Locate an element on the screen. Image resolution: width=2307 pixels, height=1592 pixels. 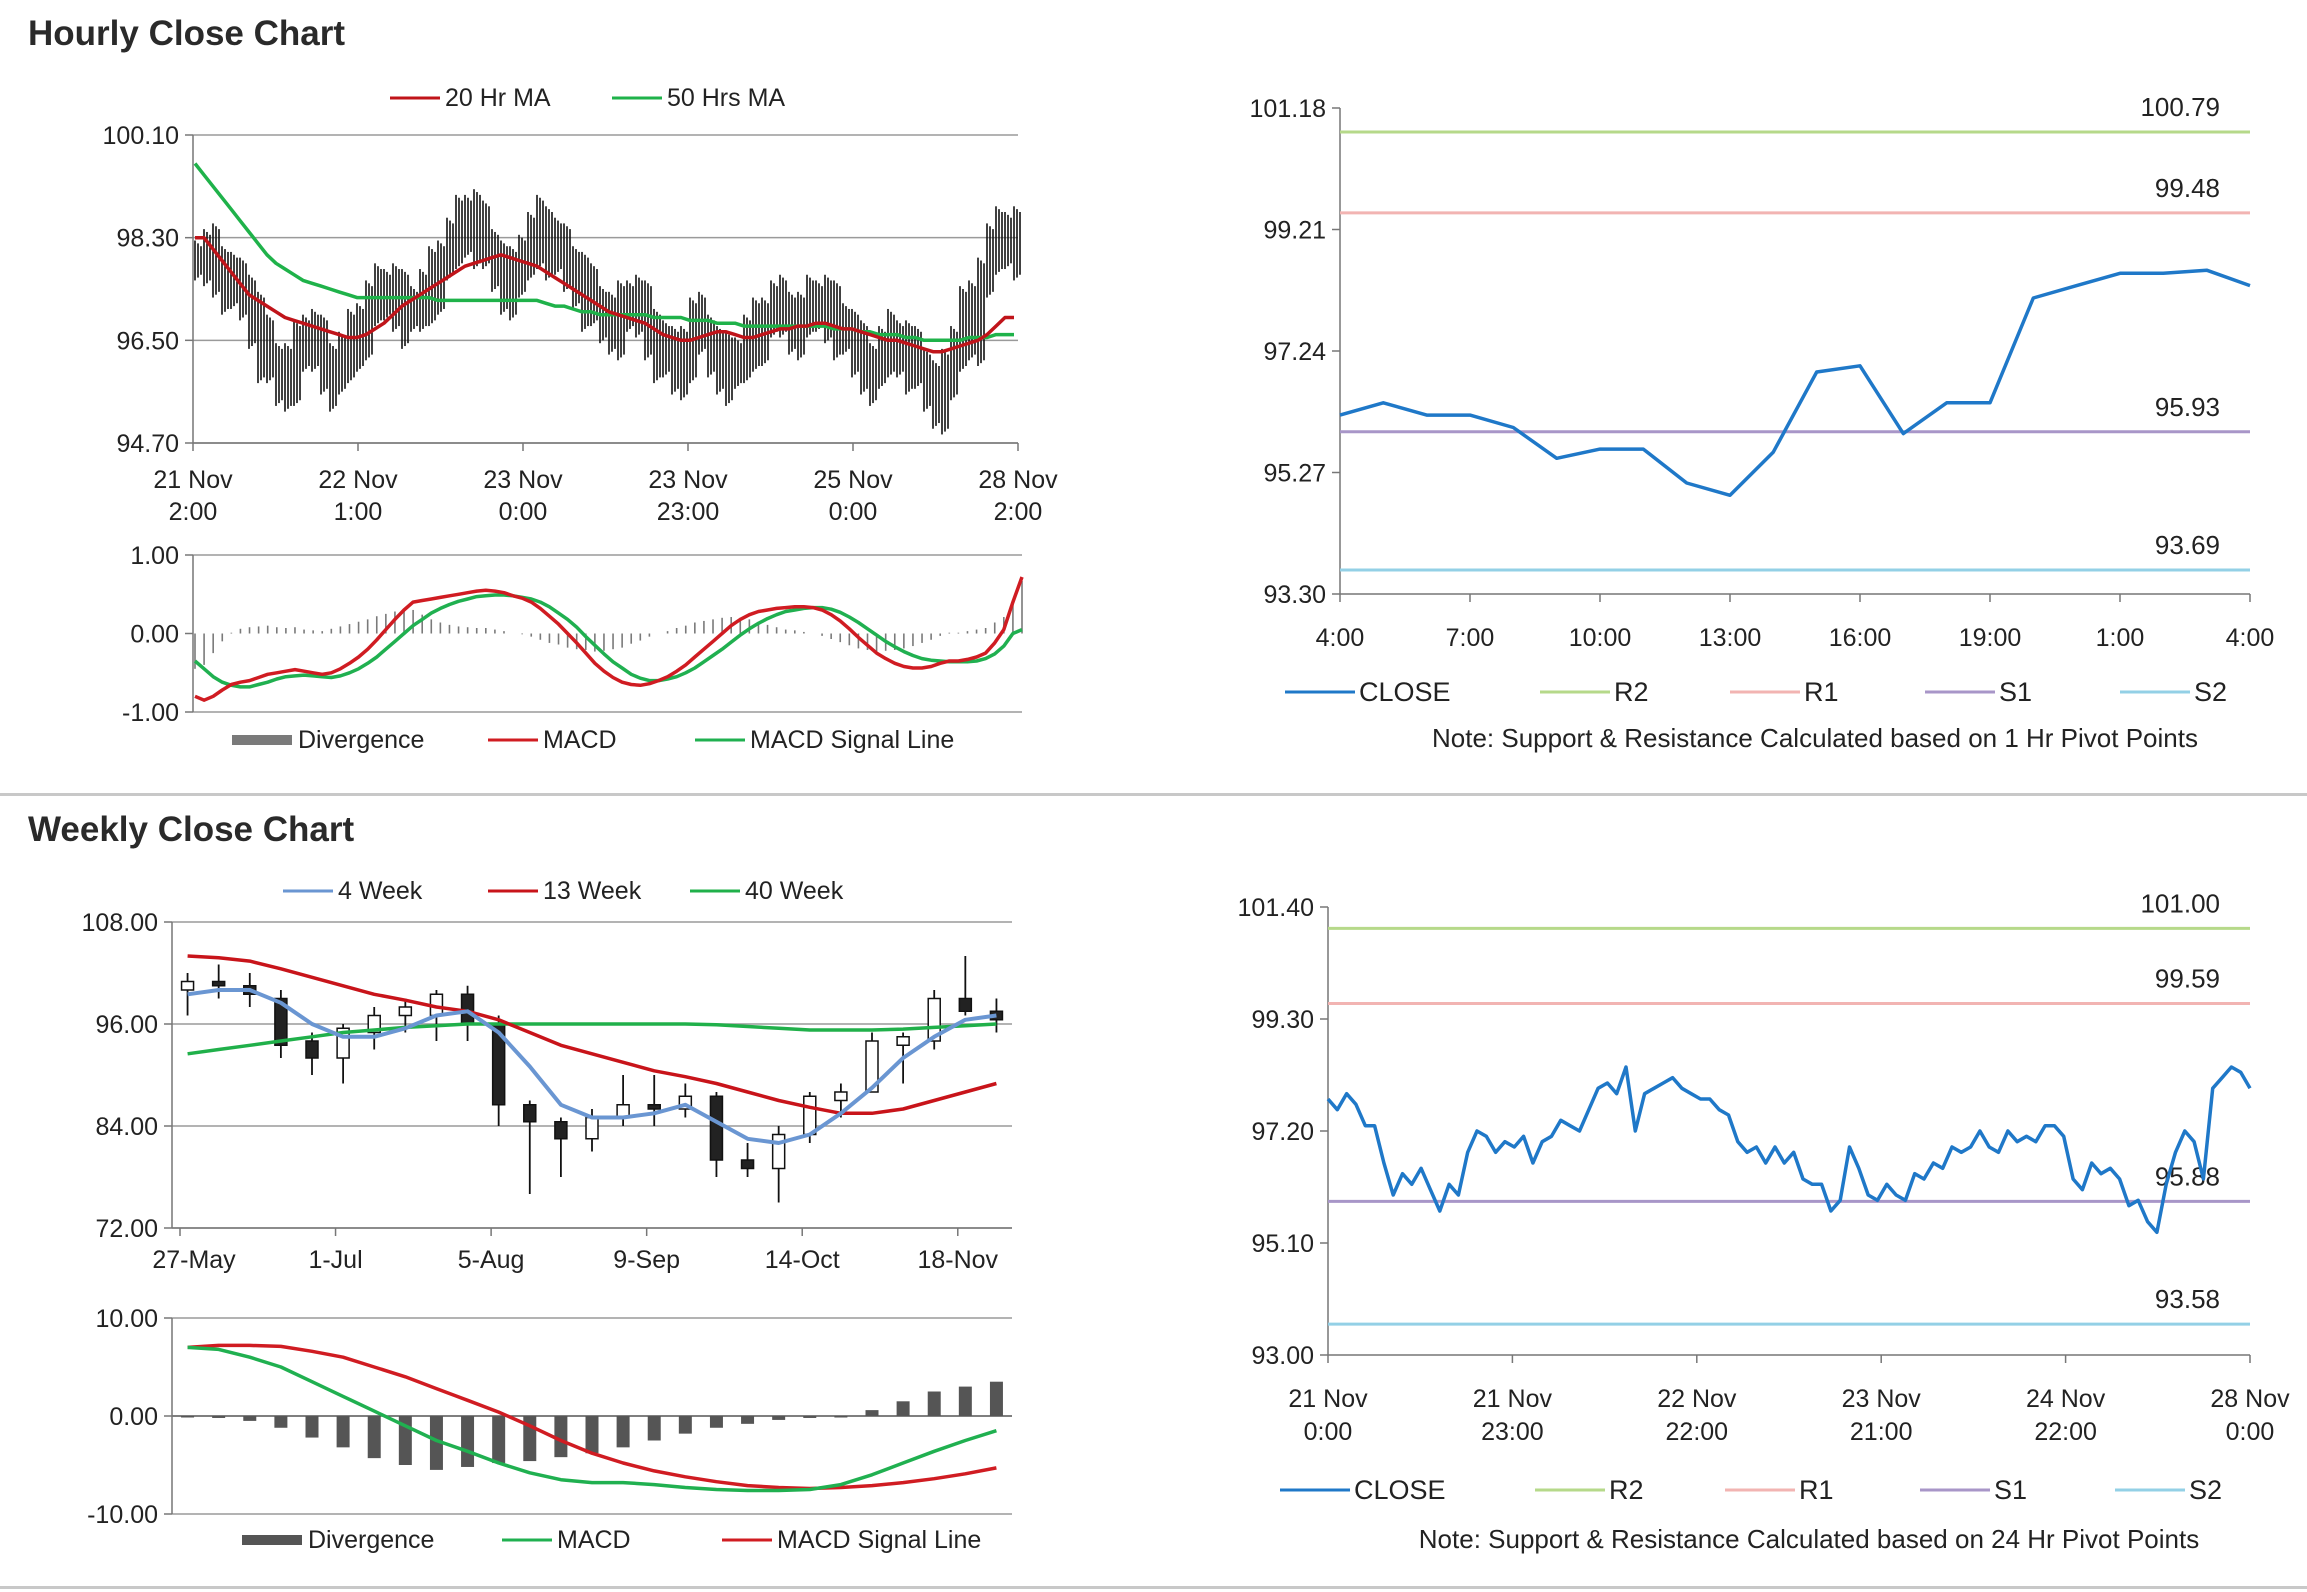
legend-weekly-divergence-label: Divergence is located at coordinates (371, 1540).